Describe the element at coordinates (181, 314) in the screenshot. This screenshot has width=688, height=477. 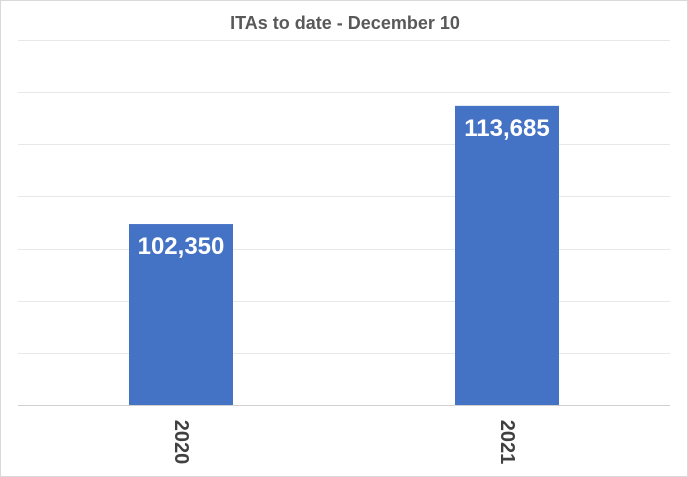
I see `bar-2020` at that location.